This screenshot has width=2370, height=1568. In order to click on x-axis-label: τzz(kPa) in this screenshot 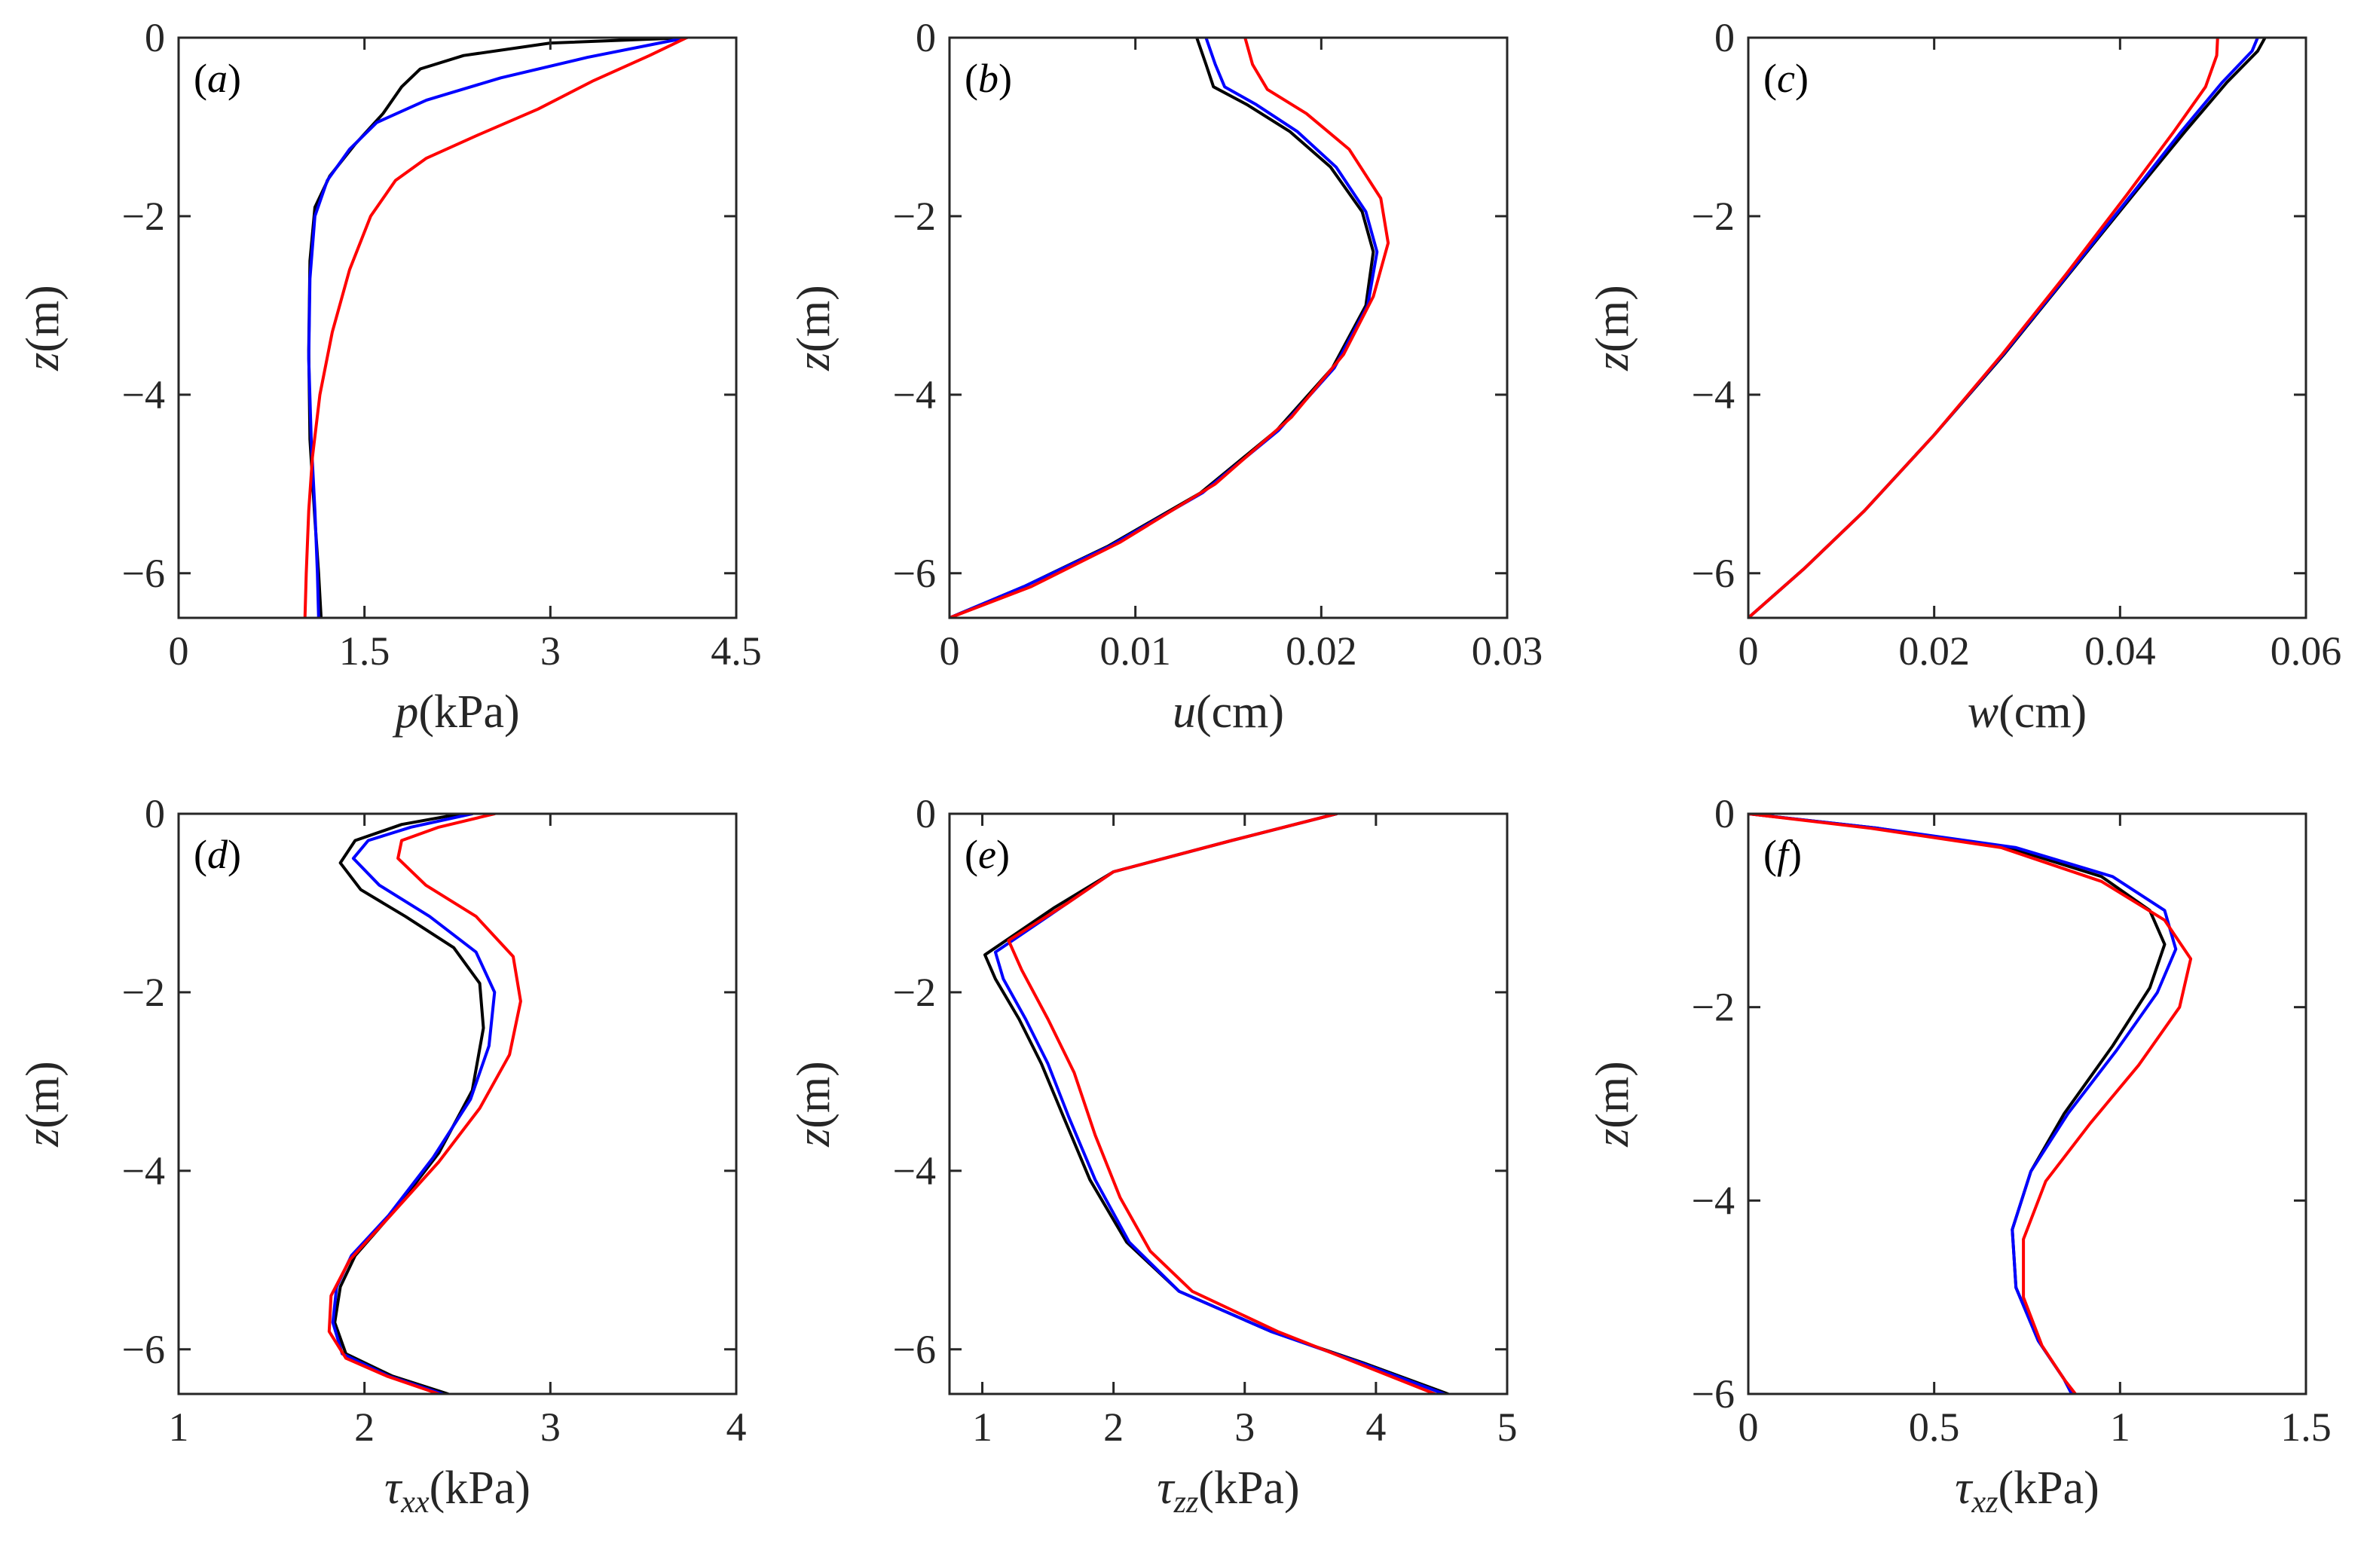, I will do `click(1228, 1491)`.